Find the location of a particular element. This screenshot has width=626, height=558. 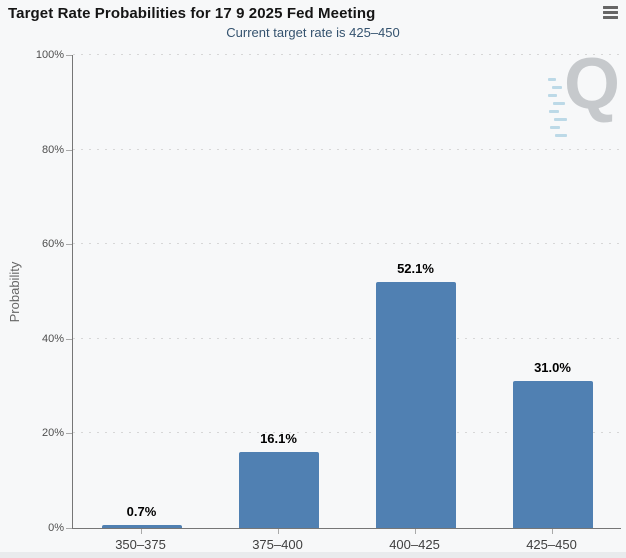

chart-subtitle: Current target rate is 425–450 is located at coordinates (313, 32).